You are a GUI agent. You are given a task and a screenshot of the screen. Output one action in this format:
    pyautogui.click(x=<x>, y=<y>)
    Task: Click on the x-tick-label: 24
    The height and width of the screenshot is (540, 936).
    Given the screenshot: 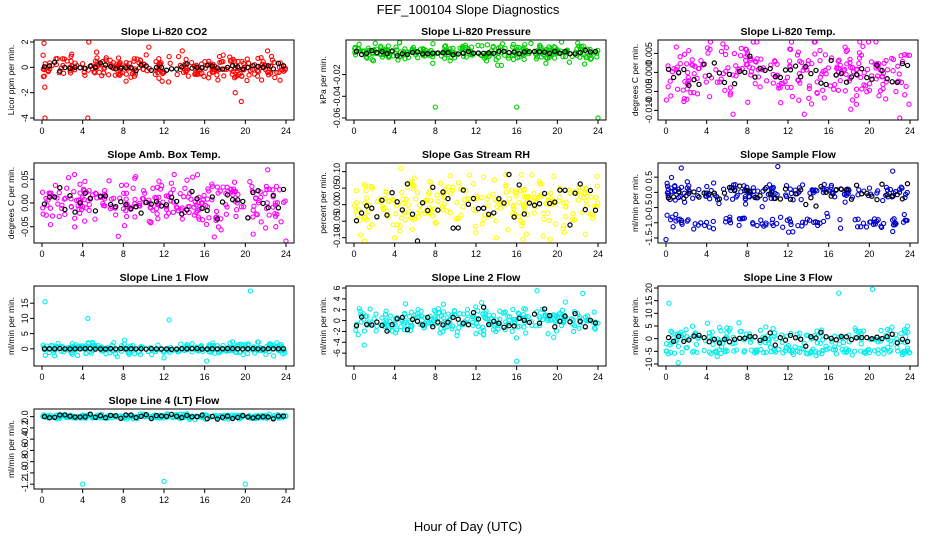 What is the action you would take?
    pyautogui.click(x=910, y=131)
    